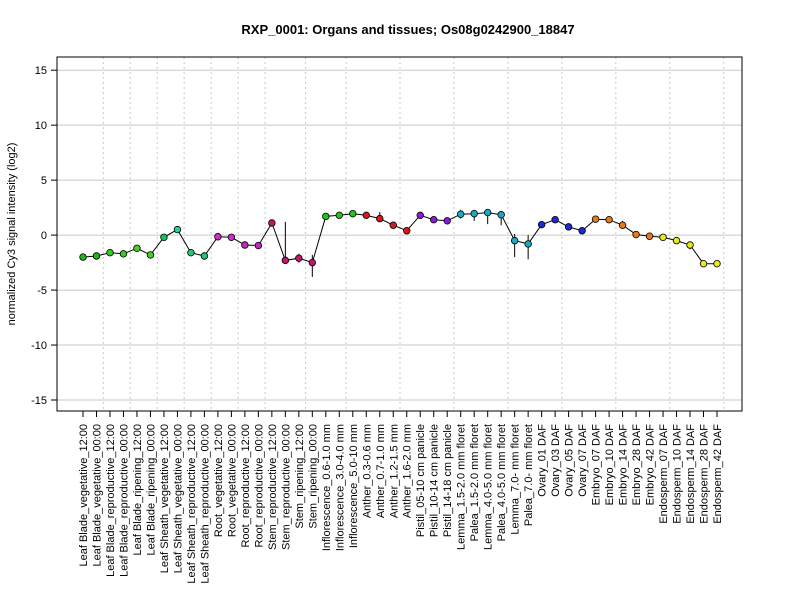 The width and height of the screenshot is (800, 600). I want to click on data-points, so click(400, 238).